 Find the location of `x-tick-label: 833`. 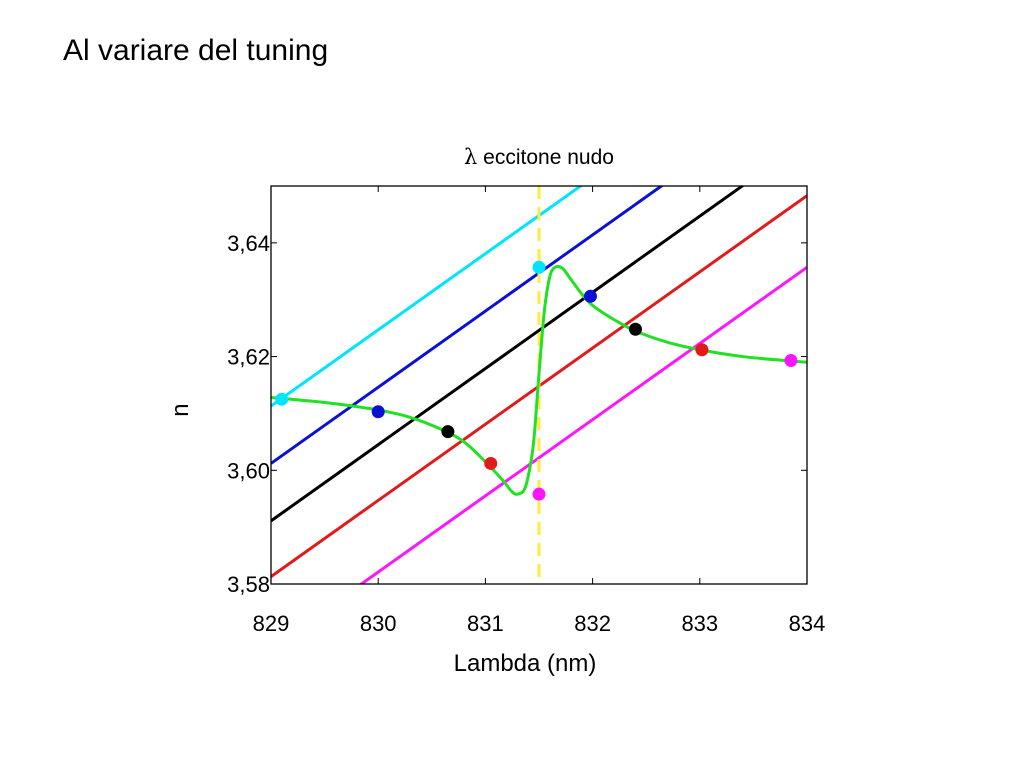

x-tick-label: 833 is located at coordinates (699, 623).